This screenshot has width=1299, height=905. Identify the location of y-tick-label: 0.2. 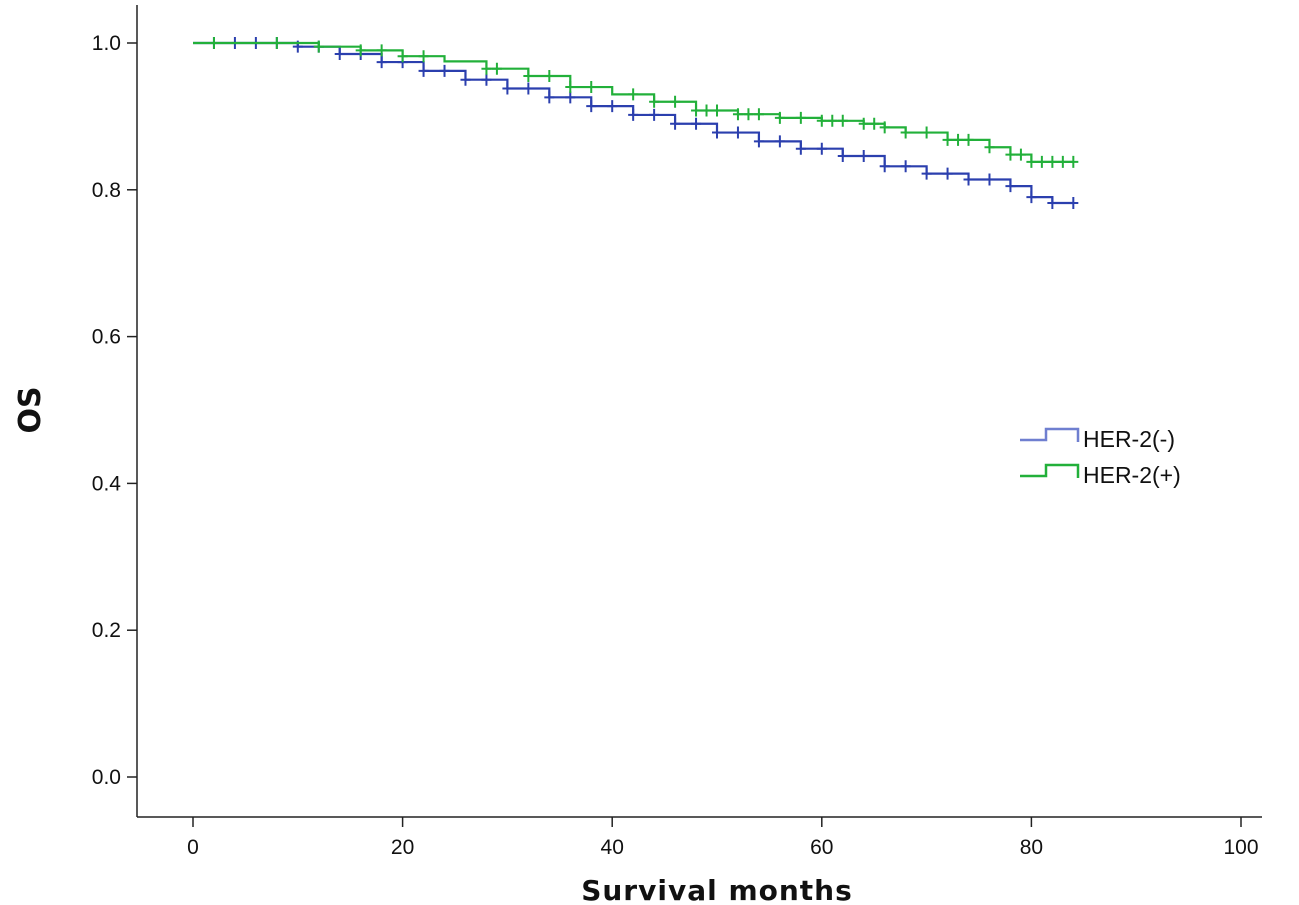
(106, 630).